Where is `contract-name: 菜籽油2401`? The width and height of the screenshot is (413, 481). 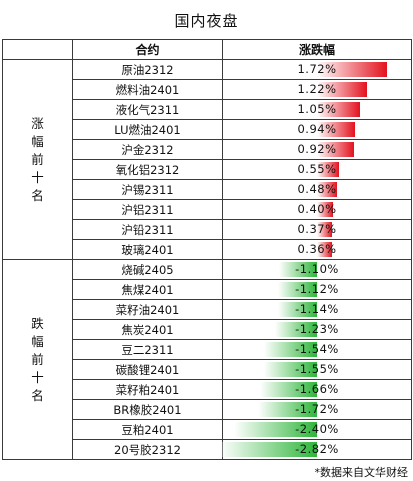
contract-name: 菜籽油2401 is located at coordinates (147, 309).